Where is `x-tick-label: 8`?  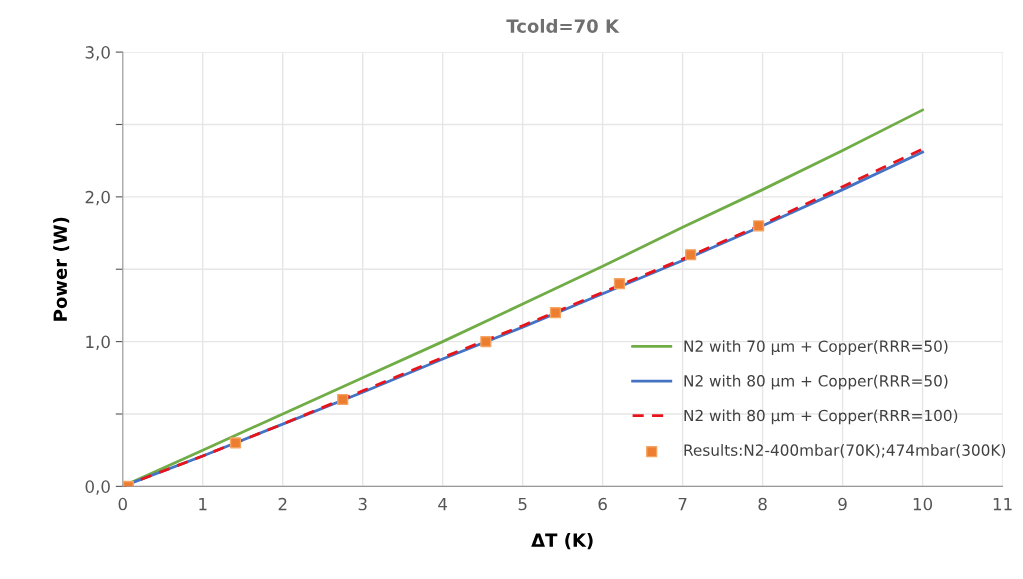 x-tick-label: 8 is located at coordinates (762, 504).